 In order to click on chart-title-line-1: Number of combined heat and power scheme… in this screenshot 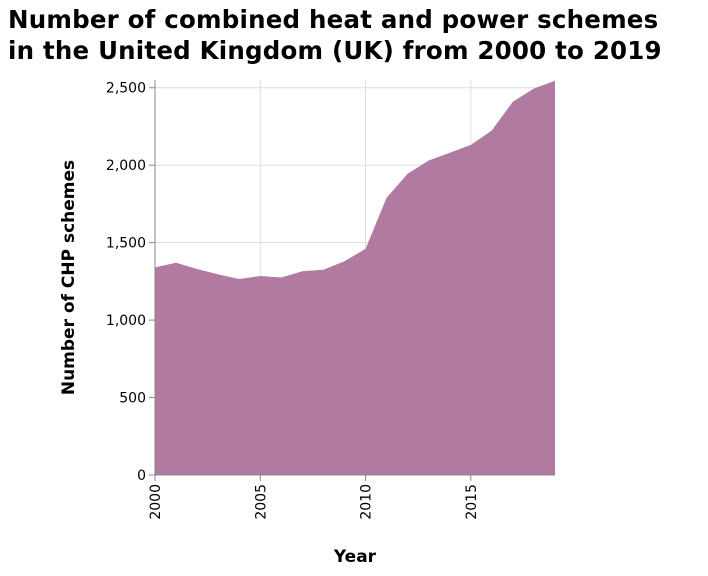, I will do `click(333, 19)`.